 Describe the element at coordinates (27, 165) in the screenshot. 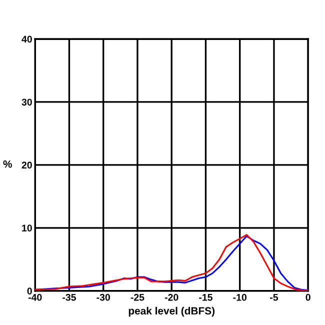

I see `y-tick-label: 20` at that location.